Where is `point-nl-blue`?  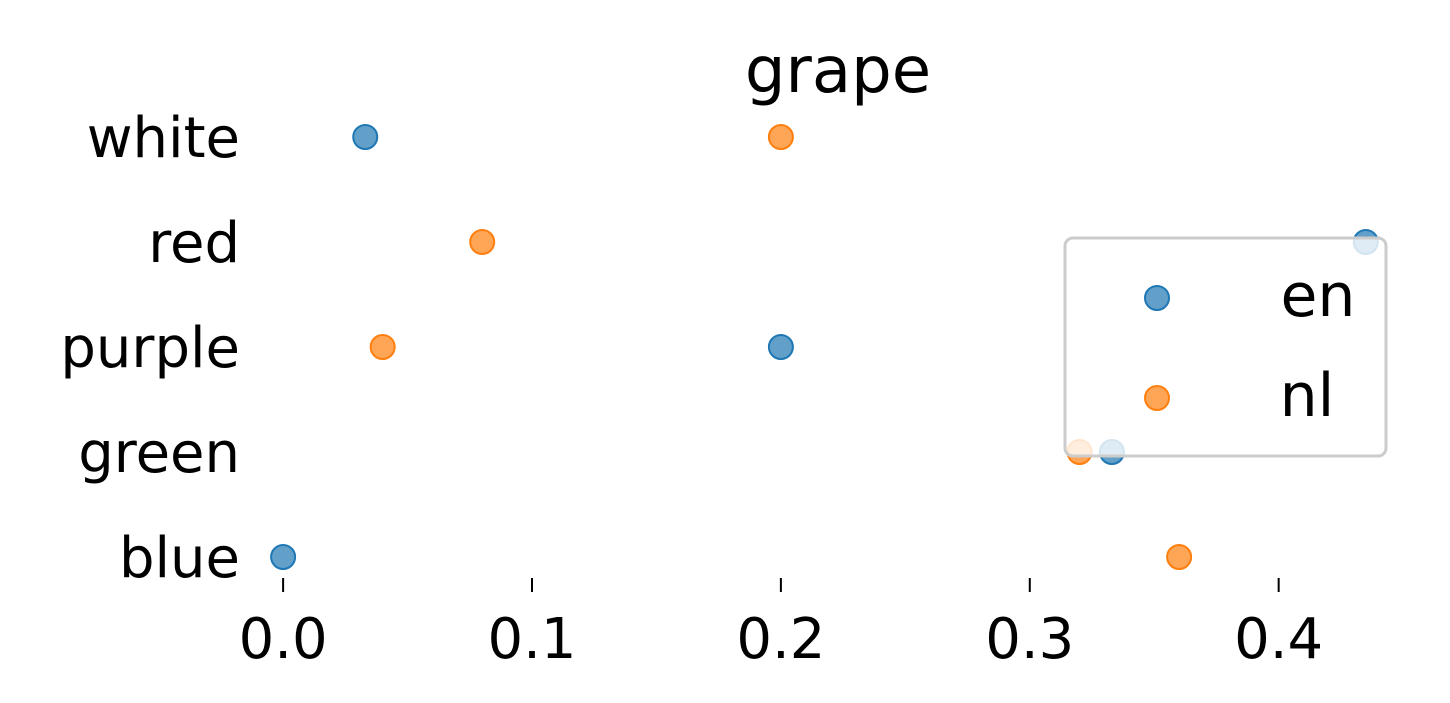
point-nl-blue is located at coordinates (1179, 557).